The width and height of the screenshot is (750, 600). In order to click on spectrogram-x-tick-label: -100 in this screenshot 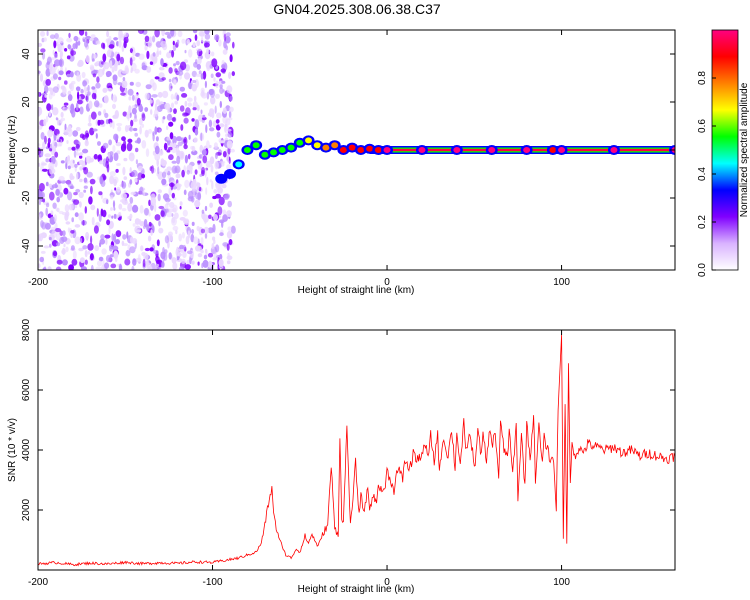, I will do `click(213, 282)`.